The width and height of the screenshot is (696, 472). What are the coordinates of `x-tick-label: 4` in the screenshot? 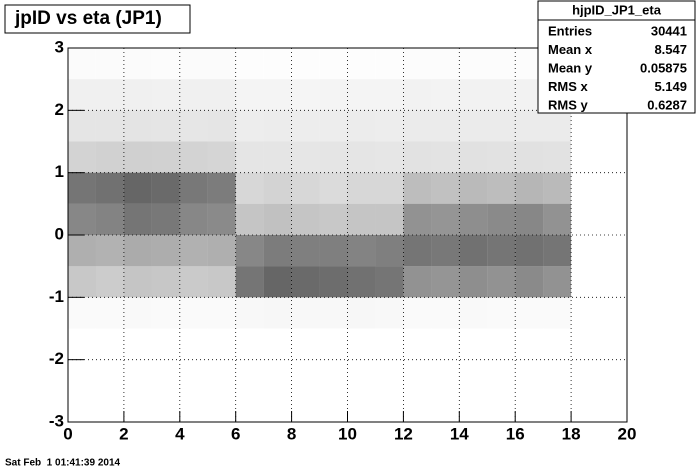 It's located at (180, 433).